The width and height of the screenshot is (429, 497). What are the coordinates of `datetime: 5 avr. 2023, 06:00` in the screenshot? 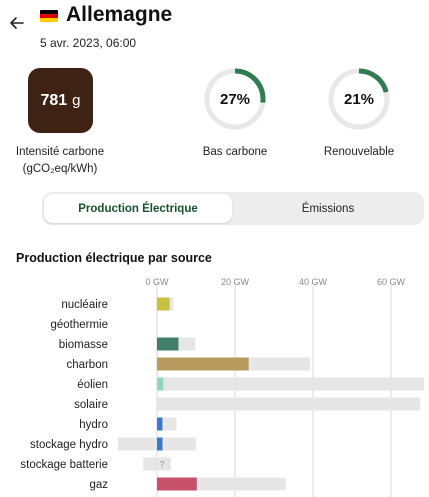 It's located at (88, 43).